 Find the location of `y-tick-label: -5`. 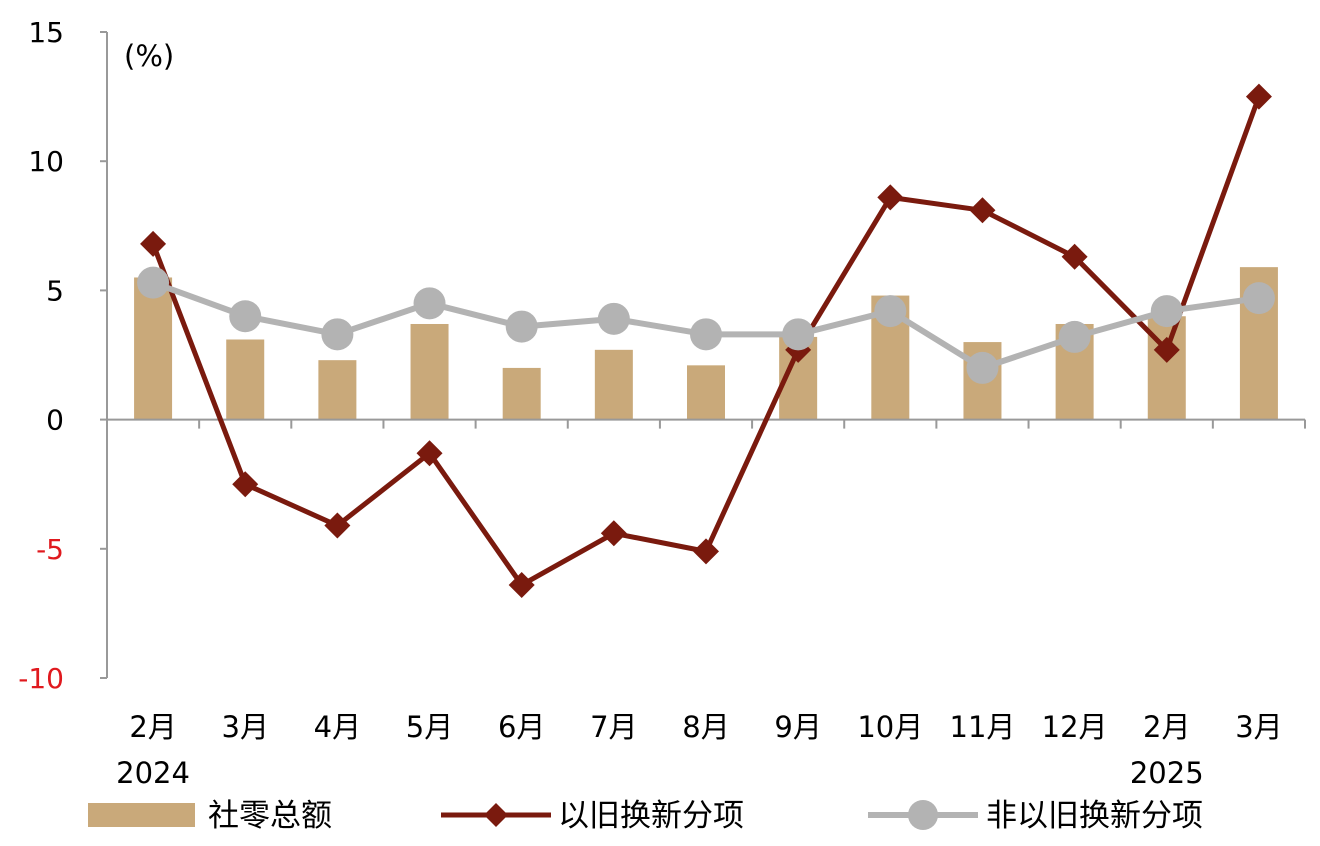

y-tick-label: -5 is located at coordinates (50, 549).